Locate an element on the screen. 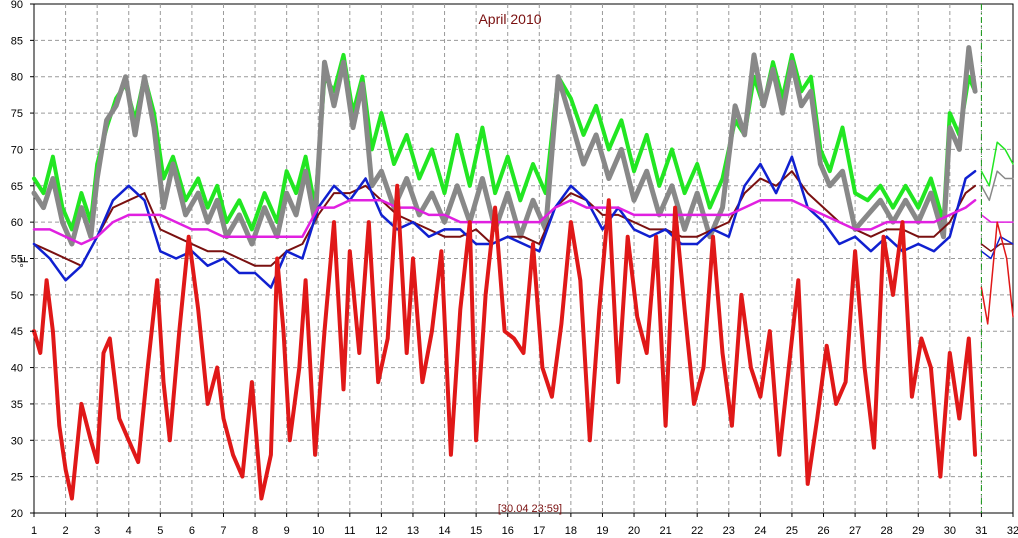 Image resolution: width=1018 pixels, height=538 pixels. x-tick-label: 30 is located at coordinates (950, 531).